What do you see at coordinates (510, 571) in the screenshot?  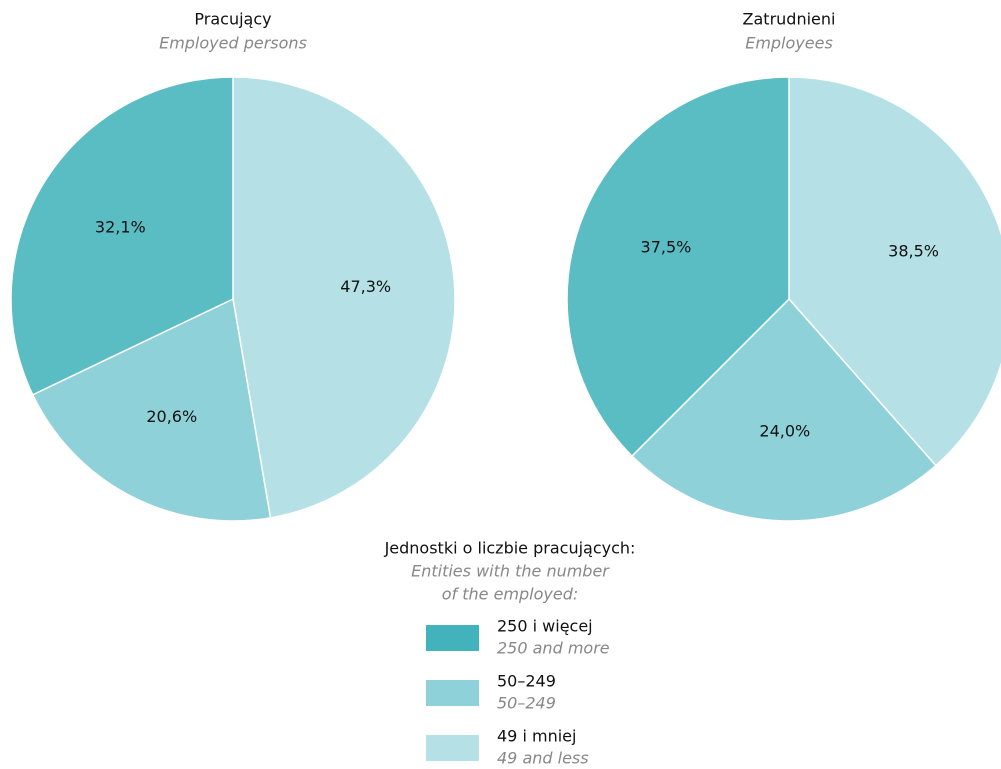 I see `legend-subtitle: Entities with the number` at bounding box center [510, 571].